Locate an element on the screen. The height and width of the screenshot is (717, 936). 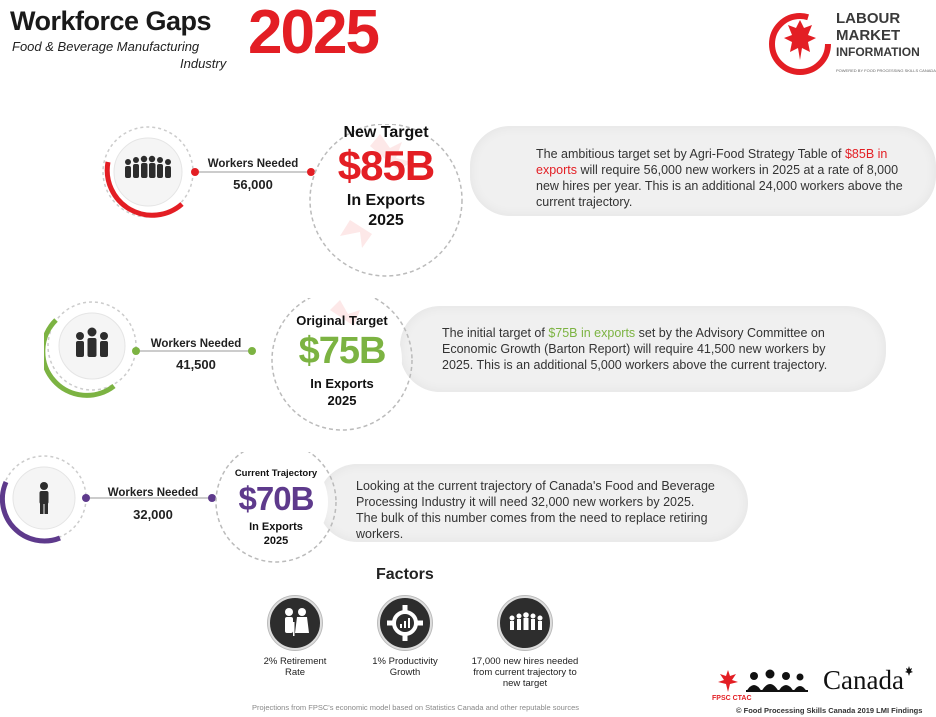
workers-needed-label-row3: Workers Needed is located at coordinates (153, 493).